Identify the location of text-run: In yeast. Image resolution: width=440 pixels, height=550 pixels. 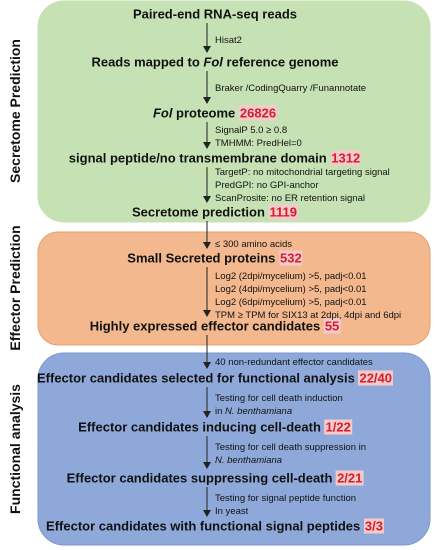
(232, 511).